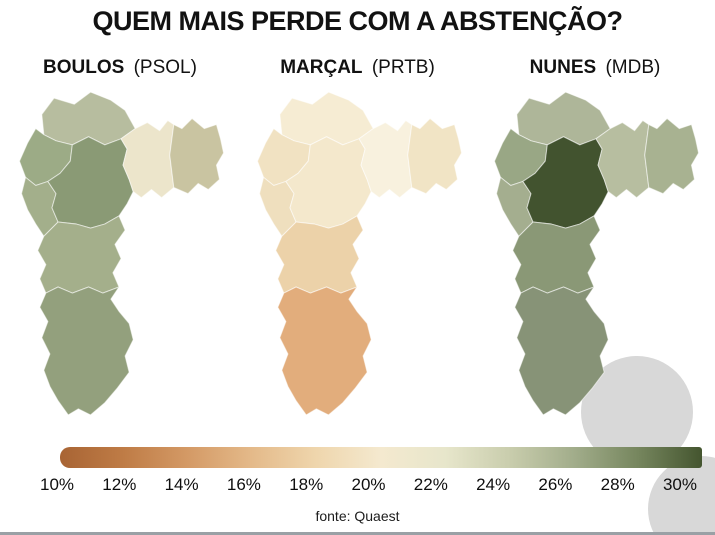  I want to click on candidate-header-marcal: MARÇAL (PRTB), so click(358, 68).